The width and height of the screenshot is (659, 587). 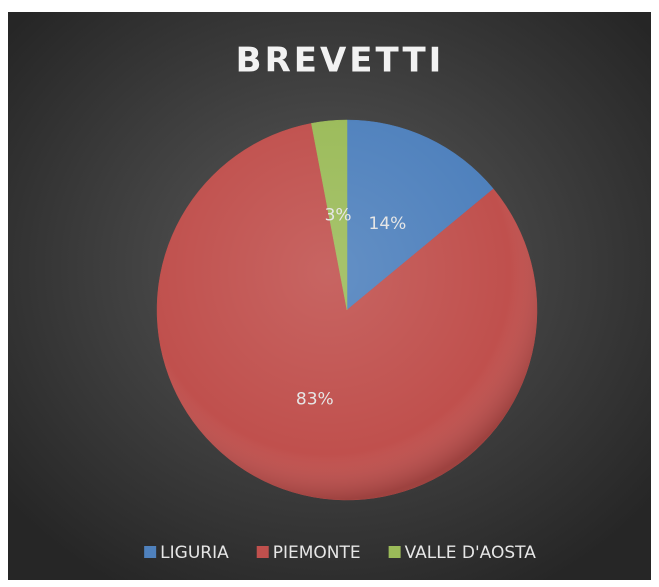 What do you see at coordinates (194, 553) in the screenshot?
I see `legend-label: LIGURIA` at bounding box center [194, 553].